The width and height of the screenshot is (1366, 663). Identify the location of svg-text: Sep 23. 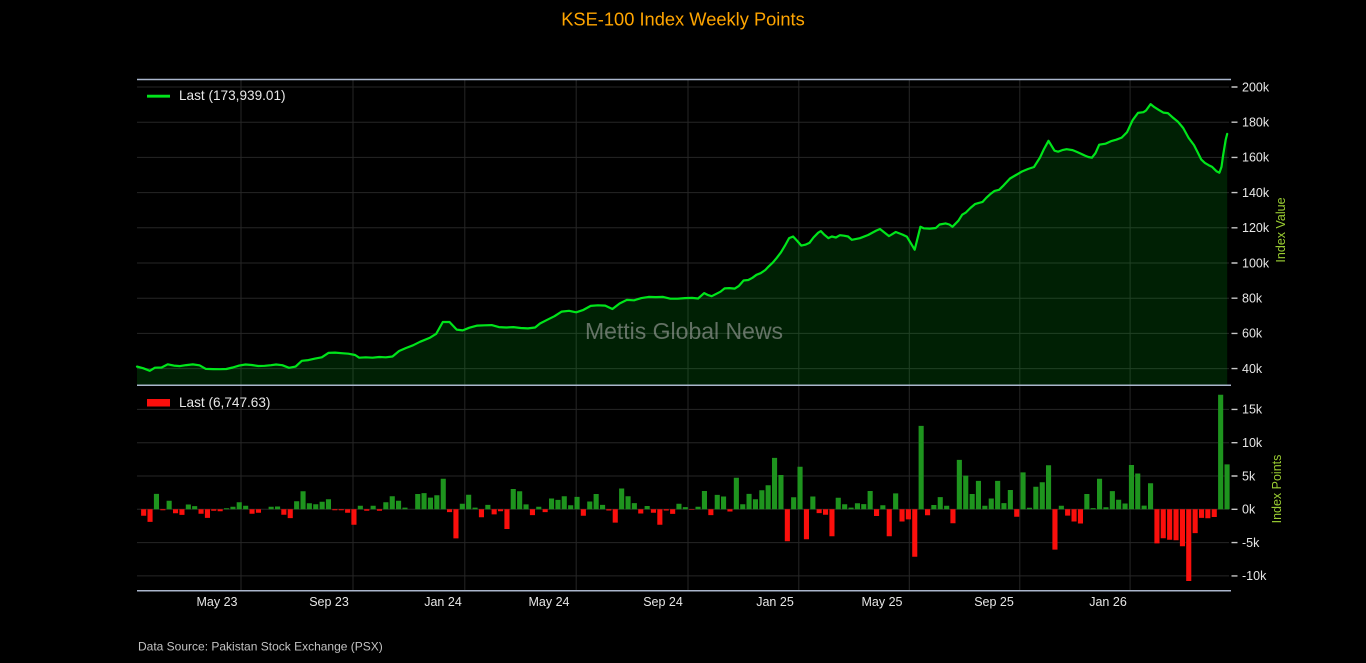
(329, 602).